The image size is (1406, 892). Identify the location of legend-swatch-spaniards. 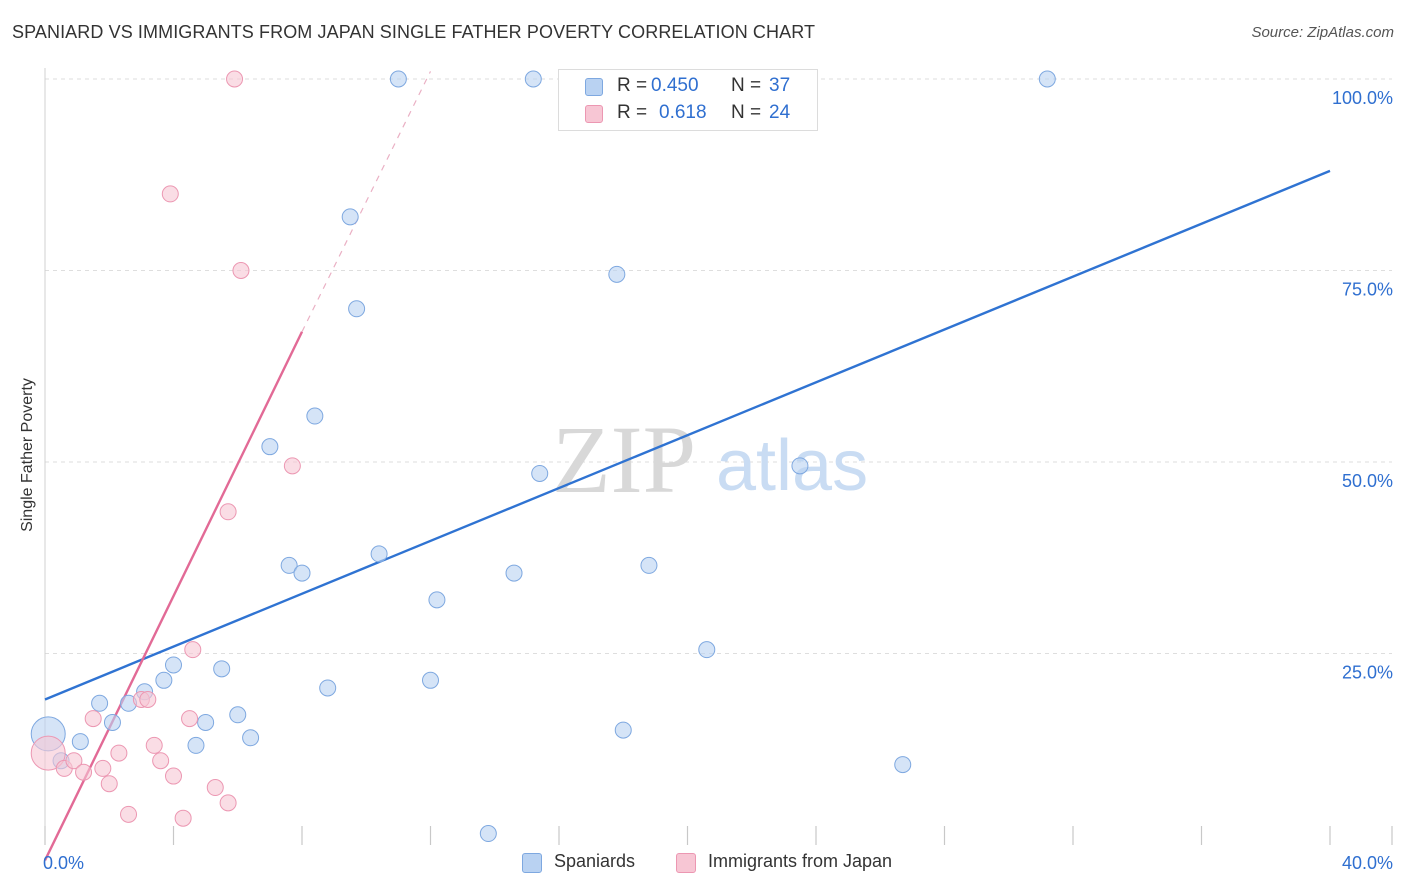
(594, 87).